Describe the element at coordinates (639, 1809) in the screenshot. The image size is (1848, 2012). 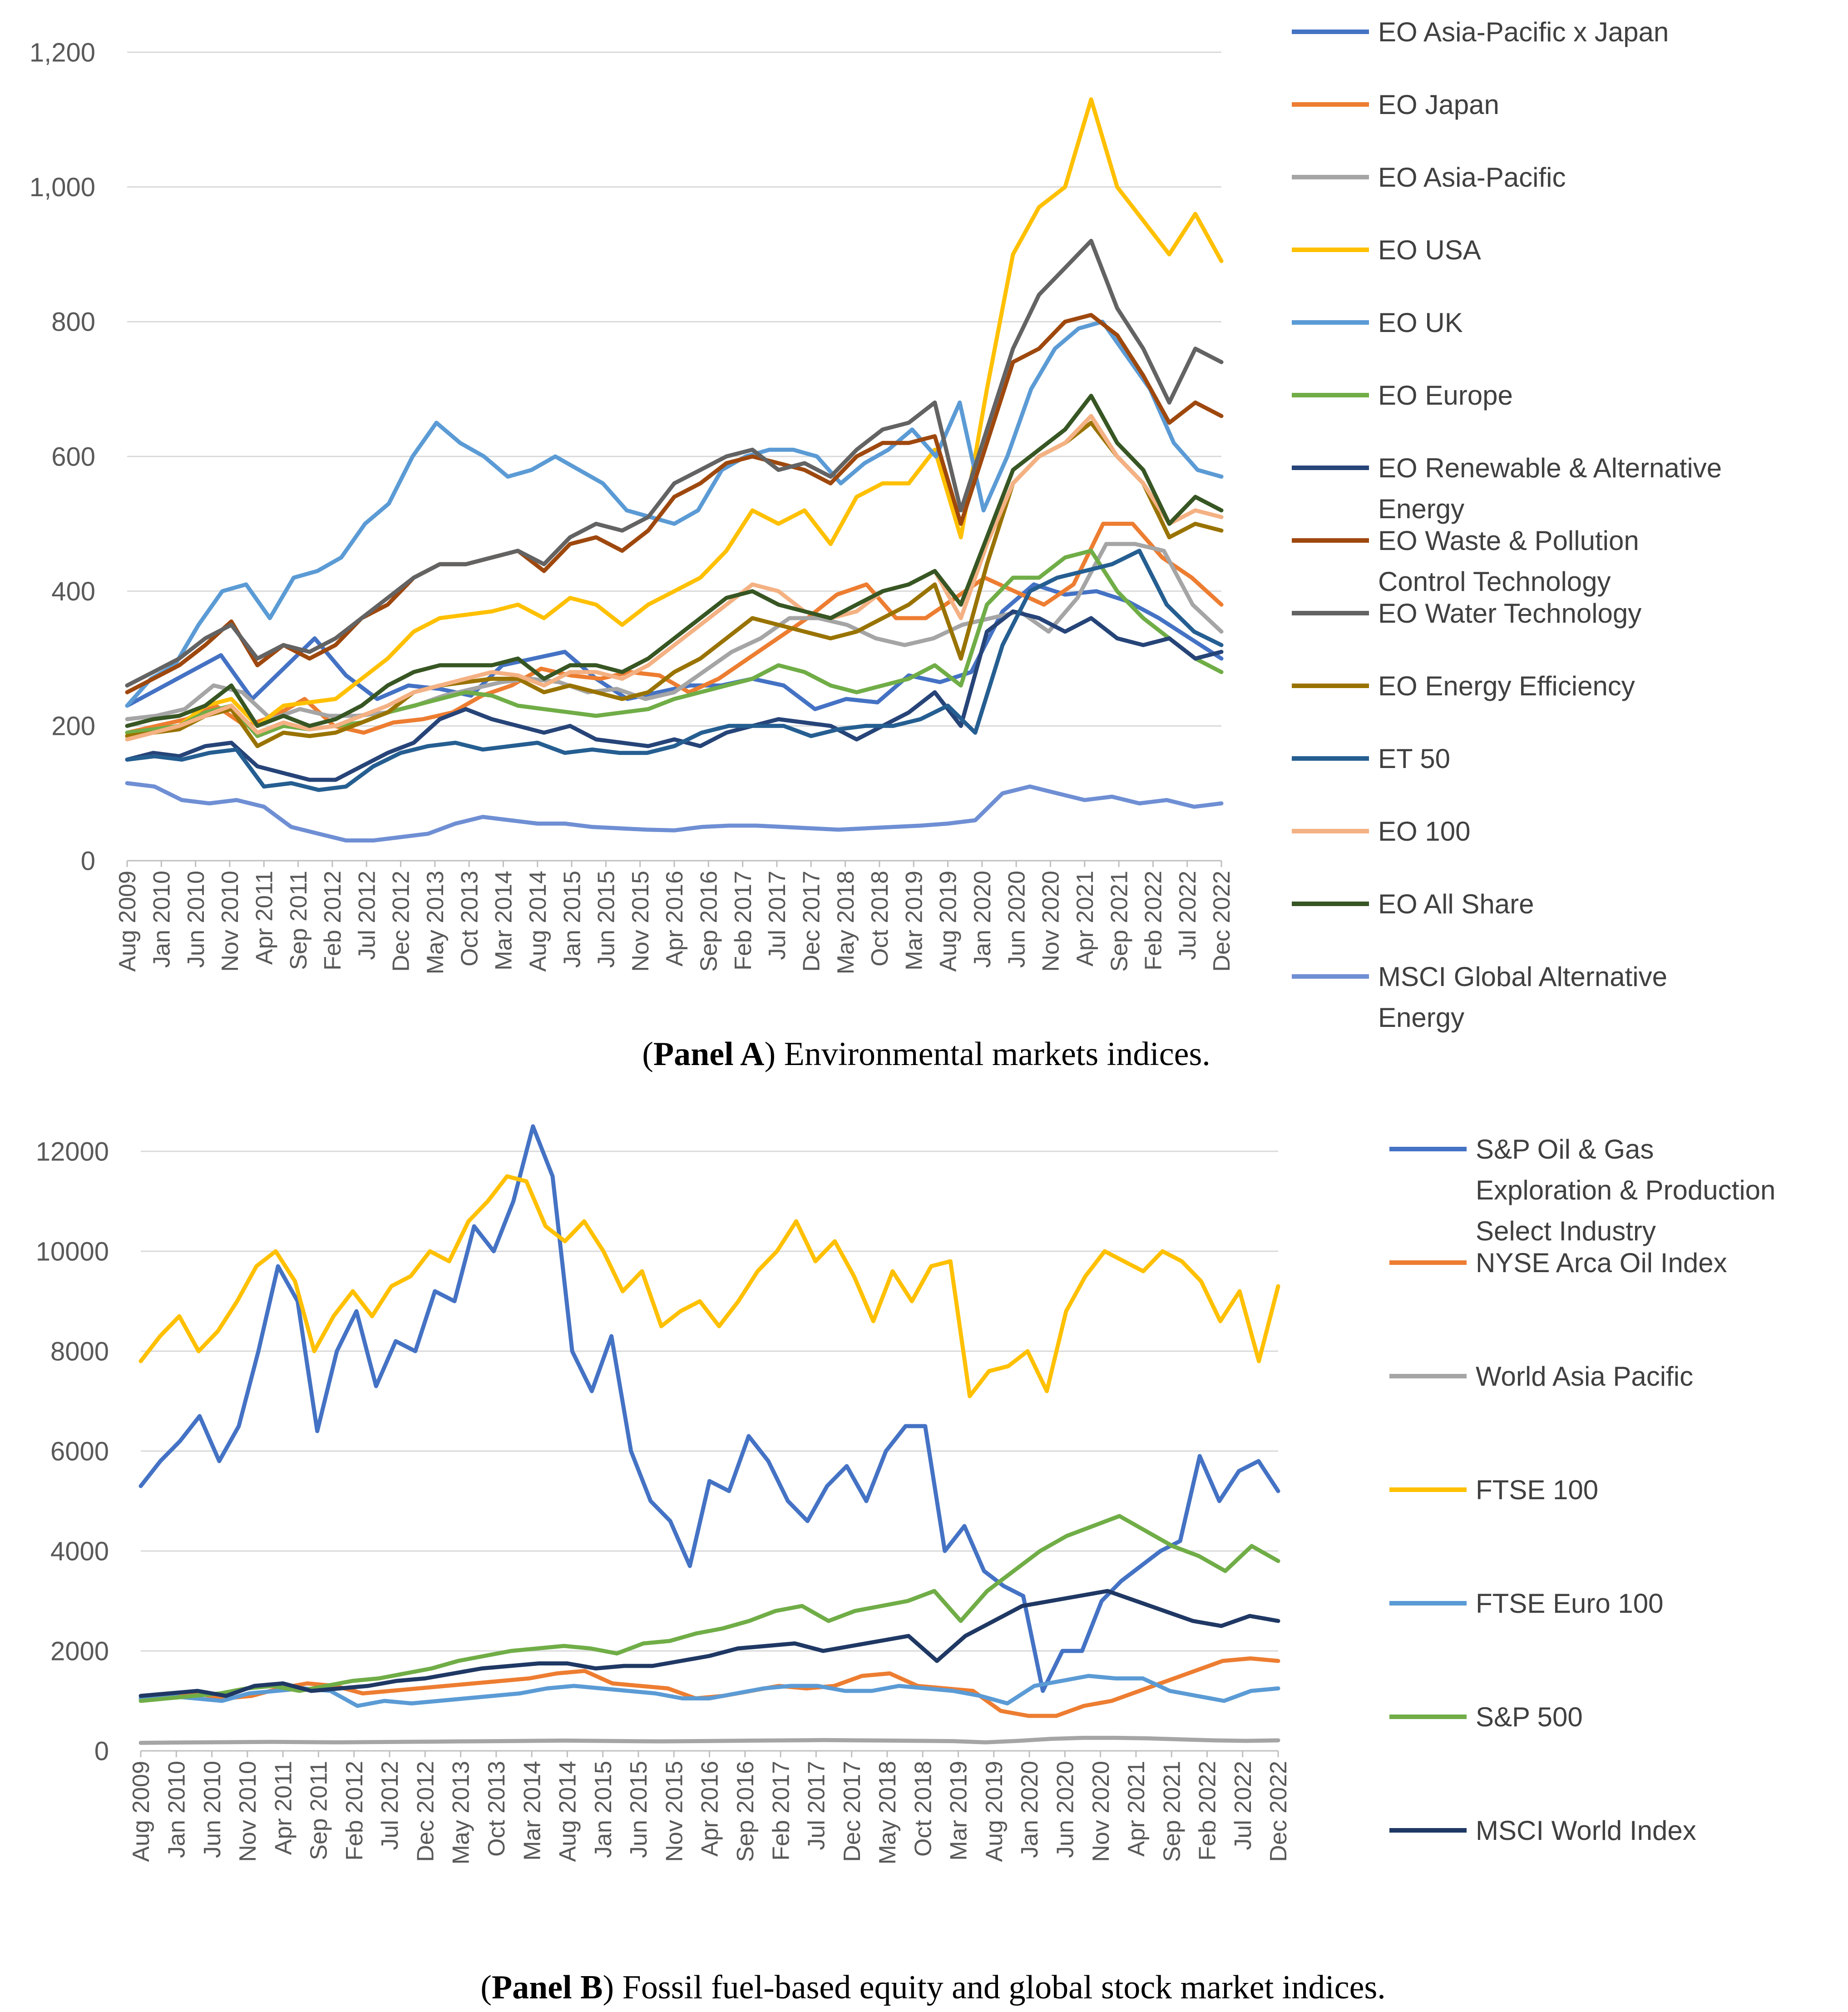
I see `panel-b-x-tick-label: Jun 2015` at that location.